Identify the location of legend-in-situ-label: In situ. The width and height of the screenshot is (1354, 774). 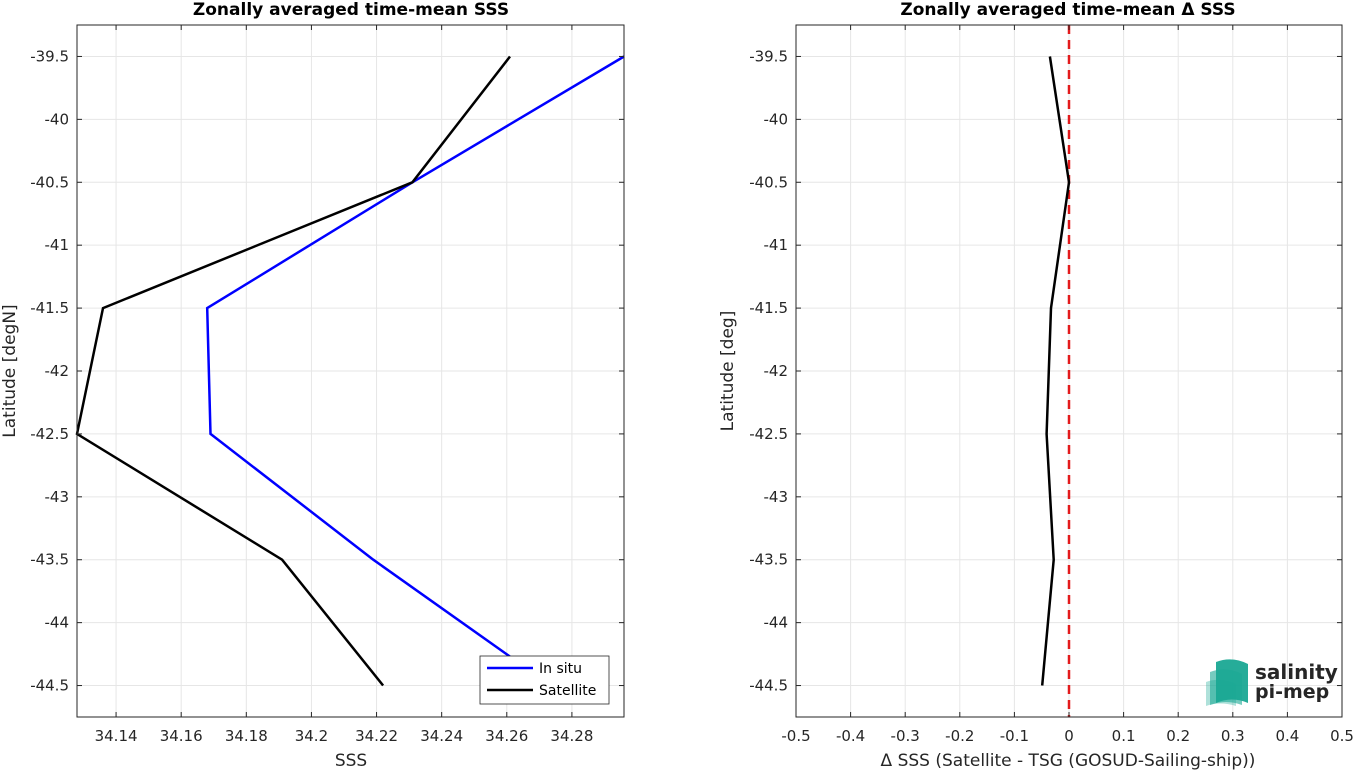
(560, 669).